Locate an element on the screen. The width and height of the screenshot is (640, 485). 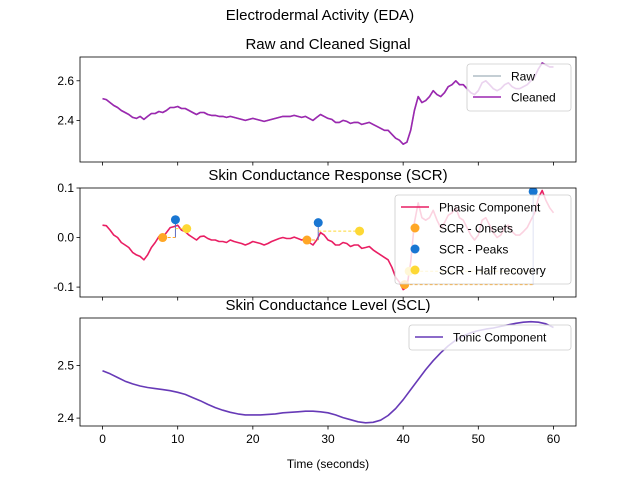
panel-title-raw-cleaned: Raw and Cleaned Signal is located at coordinates (327, 44).